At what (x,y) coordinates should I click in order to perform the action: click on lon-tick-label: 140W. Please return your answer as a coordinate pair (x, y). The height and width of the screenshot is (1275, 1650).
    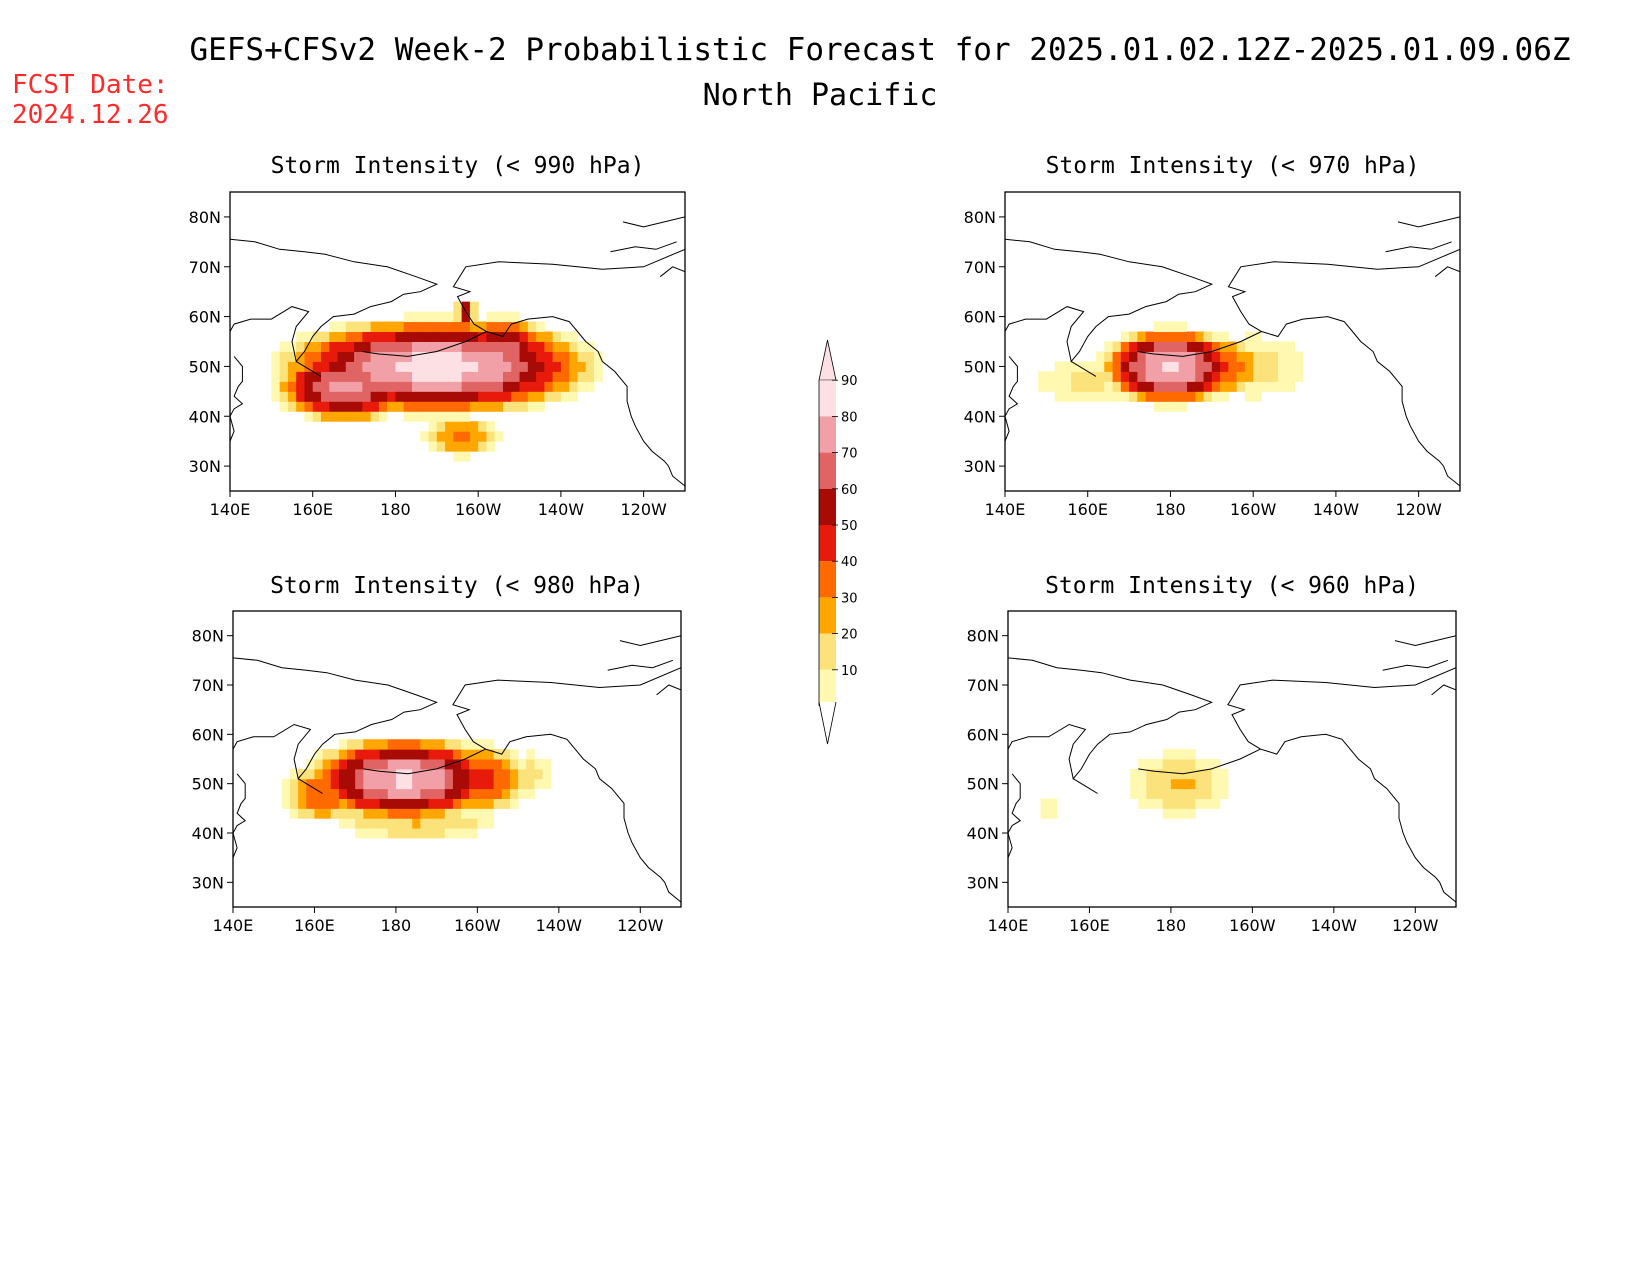
    Looking at the image, I should click on (1334, 925).